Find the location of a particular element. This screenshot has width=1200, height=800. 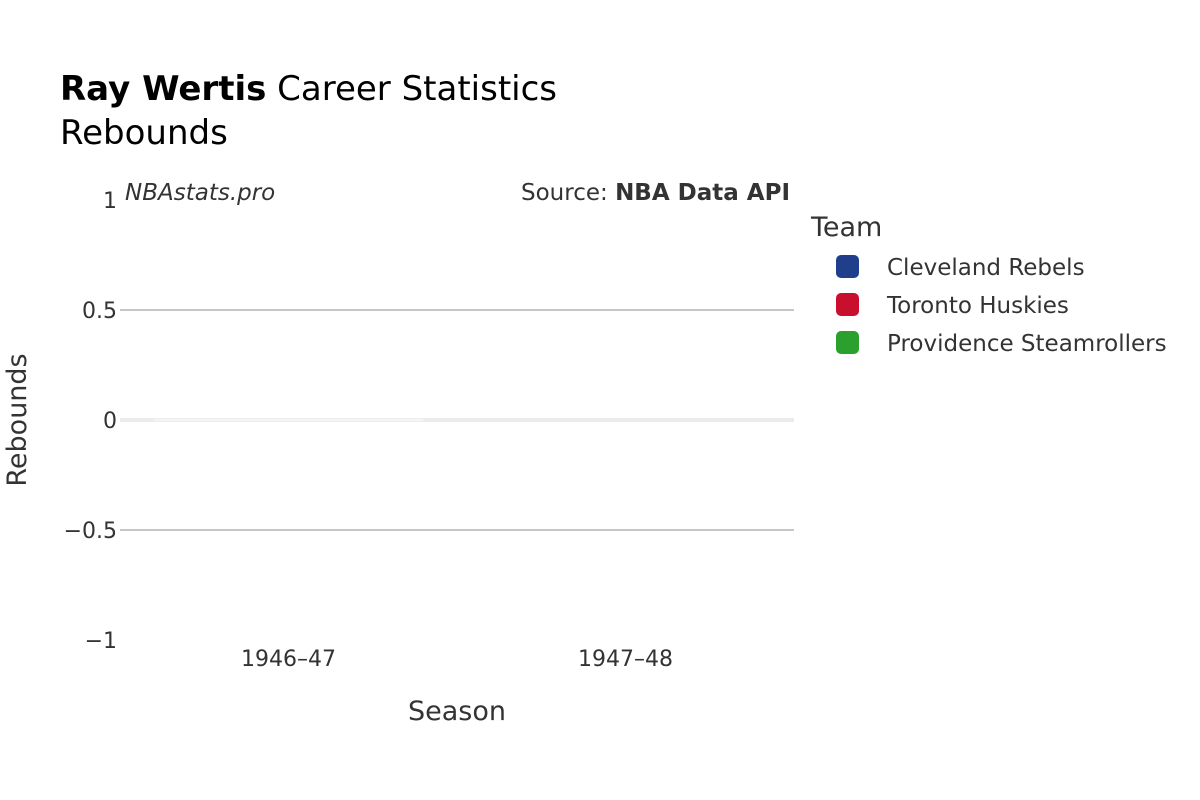

x-tick-label: 1947–48 is located at coordinates (625, 659).